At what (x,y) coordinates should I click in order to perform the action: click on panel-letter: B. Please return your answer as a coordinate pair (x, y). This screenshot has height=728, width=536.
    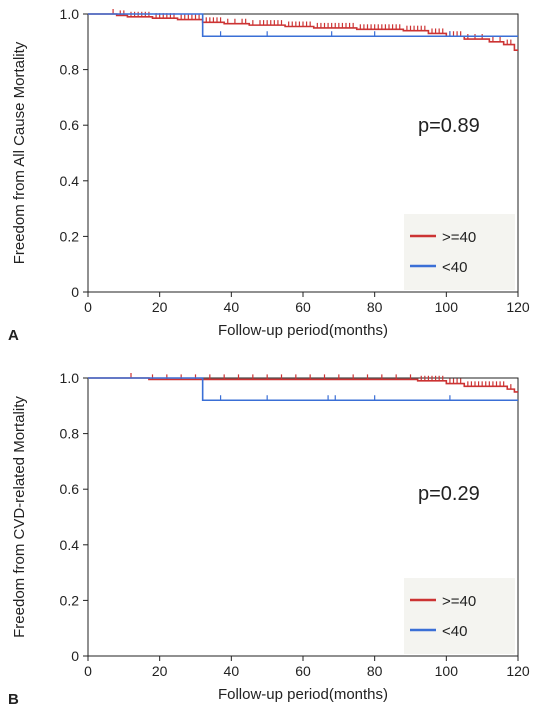
    Looking at the image, I should click on (13, 699).